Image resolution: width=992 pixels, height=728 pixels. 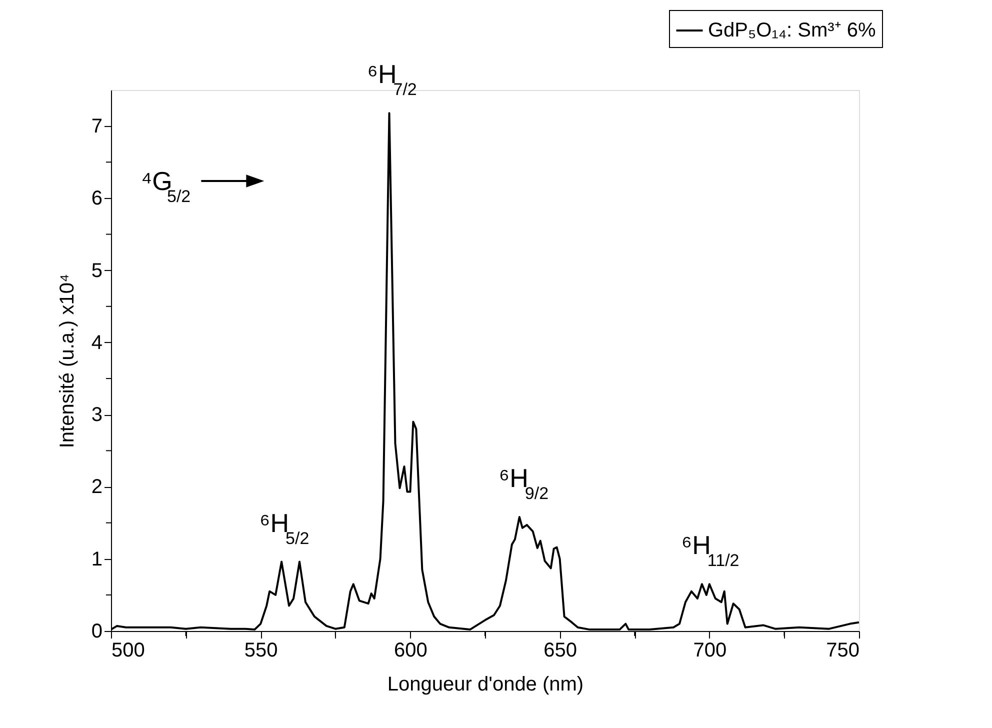 What do you see at coordinates (710, 651) in the screenshot?
I see `x-tick-label: 700` at bounding box center [710, 651].